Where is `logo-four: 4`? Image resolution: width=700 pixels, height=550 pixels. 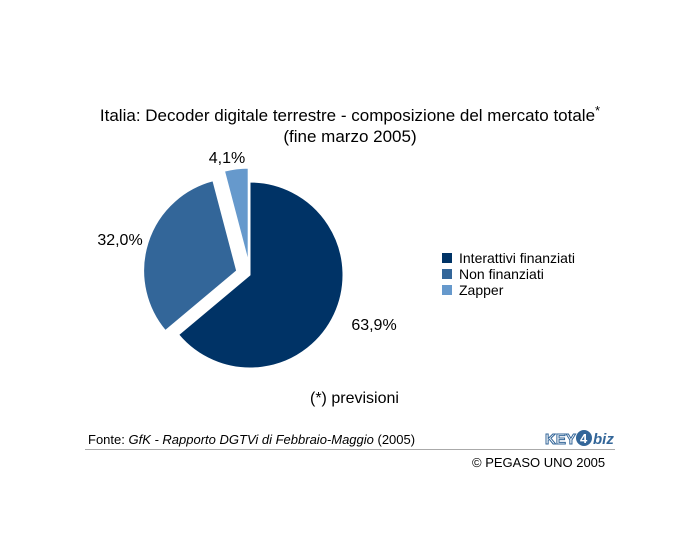 logo-four: 4 is located at coordinates (584, 438).